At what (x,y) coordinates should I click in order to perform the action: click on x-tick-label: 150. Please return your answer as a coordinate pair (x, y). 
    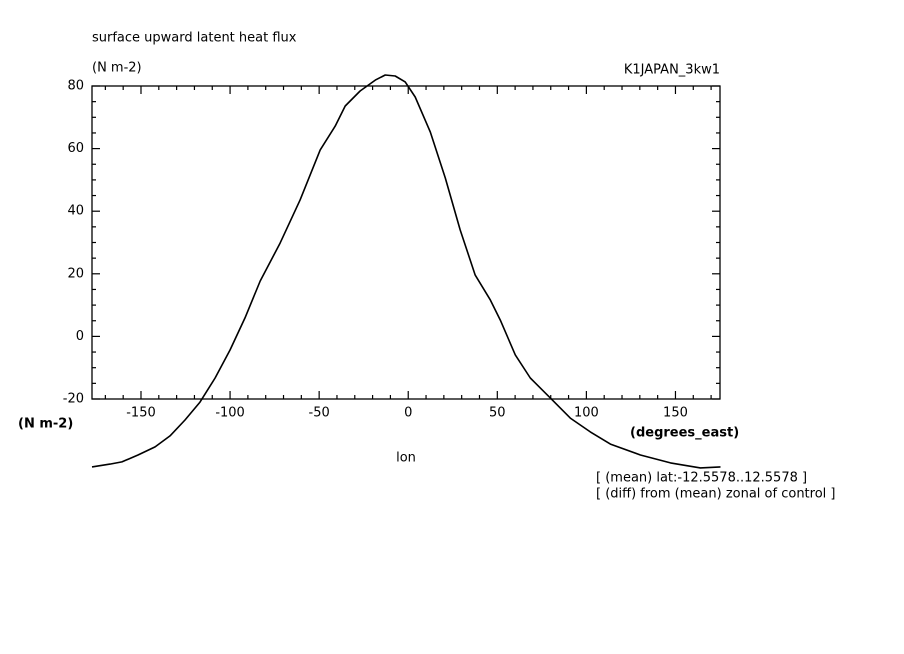
    Looking at the image, I should click on (675, 413).